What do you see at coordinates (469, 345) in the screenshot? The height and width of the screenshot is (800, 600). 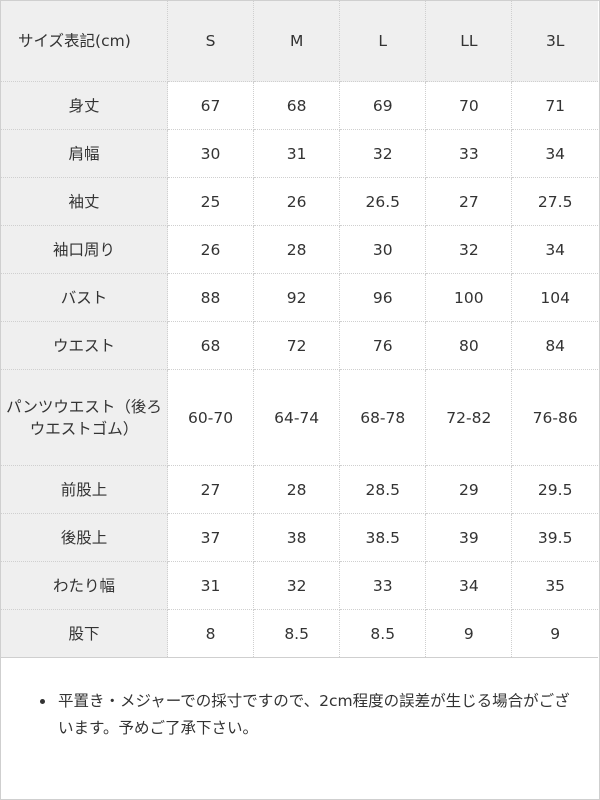 I see `table-cell: 80` at bounding box center [469, 345].